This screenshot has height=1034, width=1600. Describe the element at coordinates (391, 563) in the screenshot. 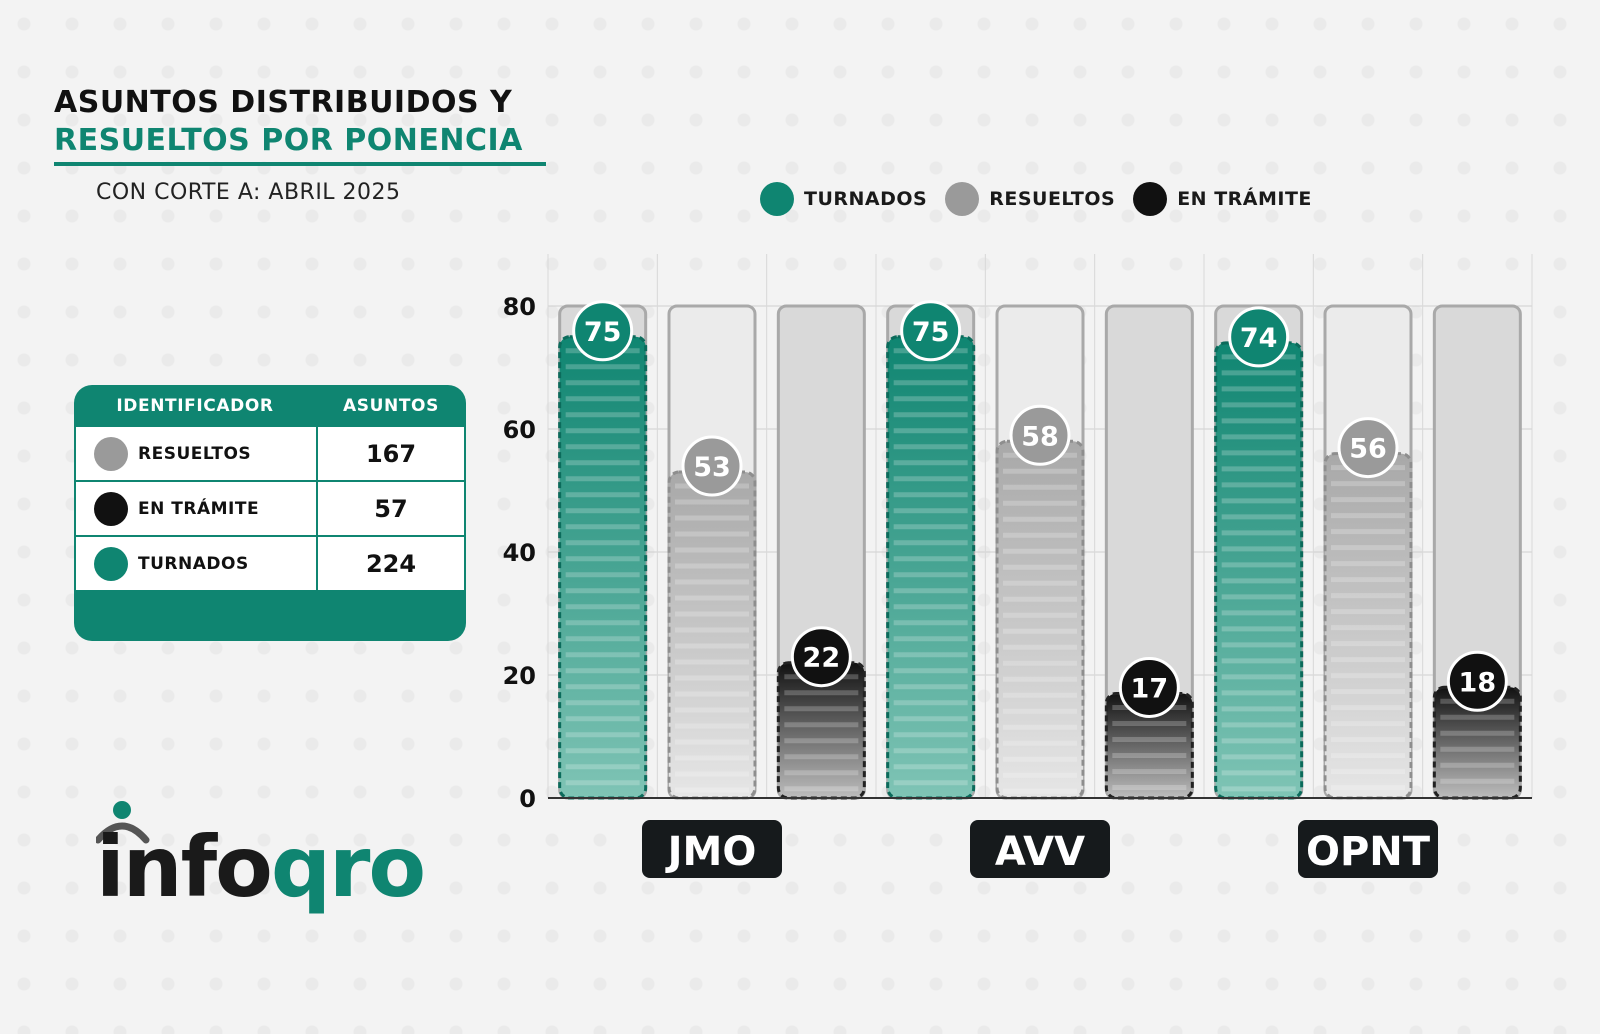

I see `row-value: 224` at that location.